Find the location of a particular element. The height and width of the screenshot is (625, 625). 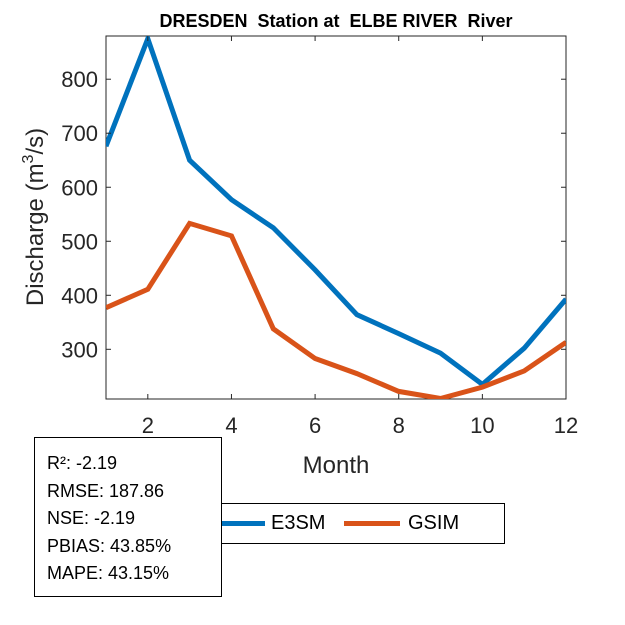

x-tick-label: 4 is located at coordinates (231, 425).